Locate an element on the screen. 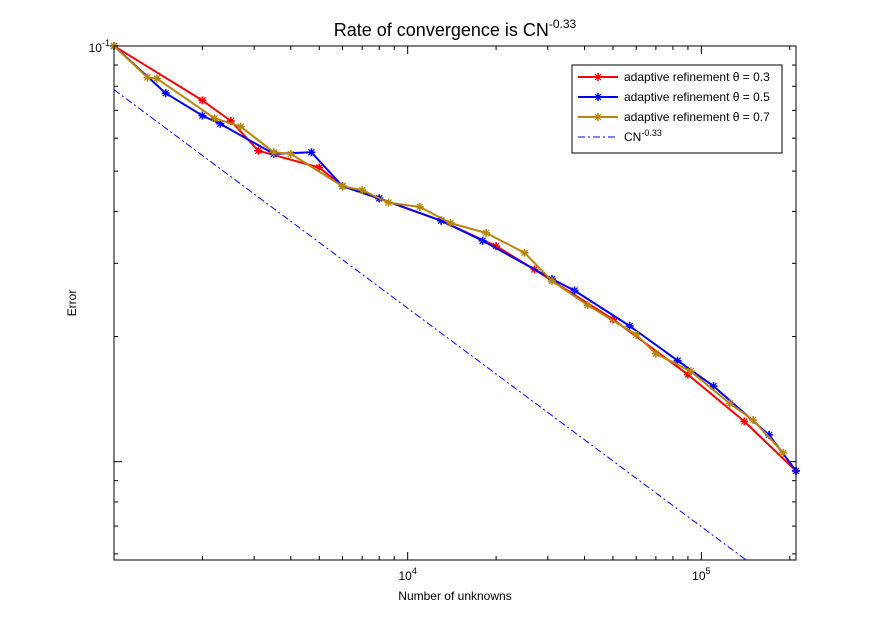  chart-title: Rate of convergence is CN-0.33 is located at coordinates (455, 28).